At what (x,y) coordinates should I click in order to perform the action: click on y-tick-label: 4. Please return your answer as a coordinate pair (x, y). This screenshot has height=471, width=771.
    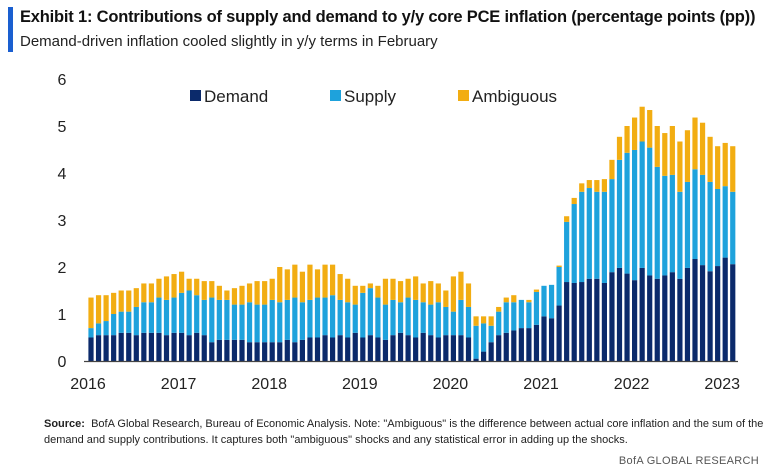
    Looking at the image, I should click on (62, 174).